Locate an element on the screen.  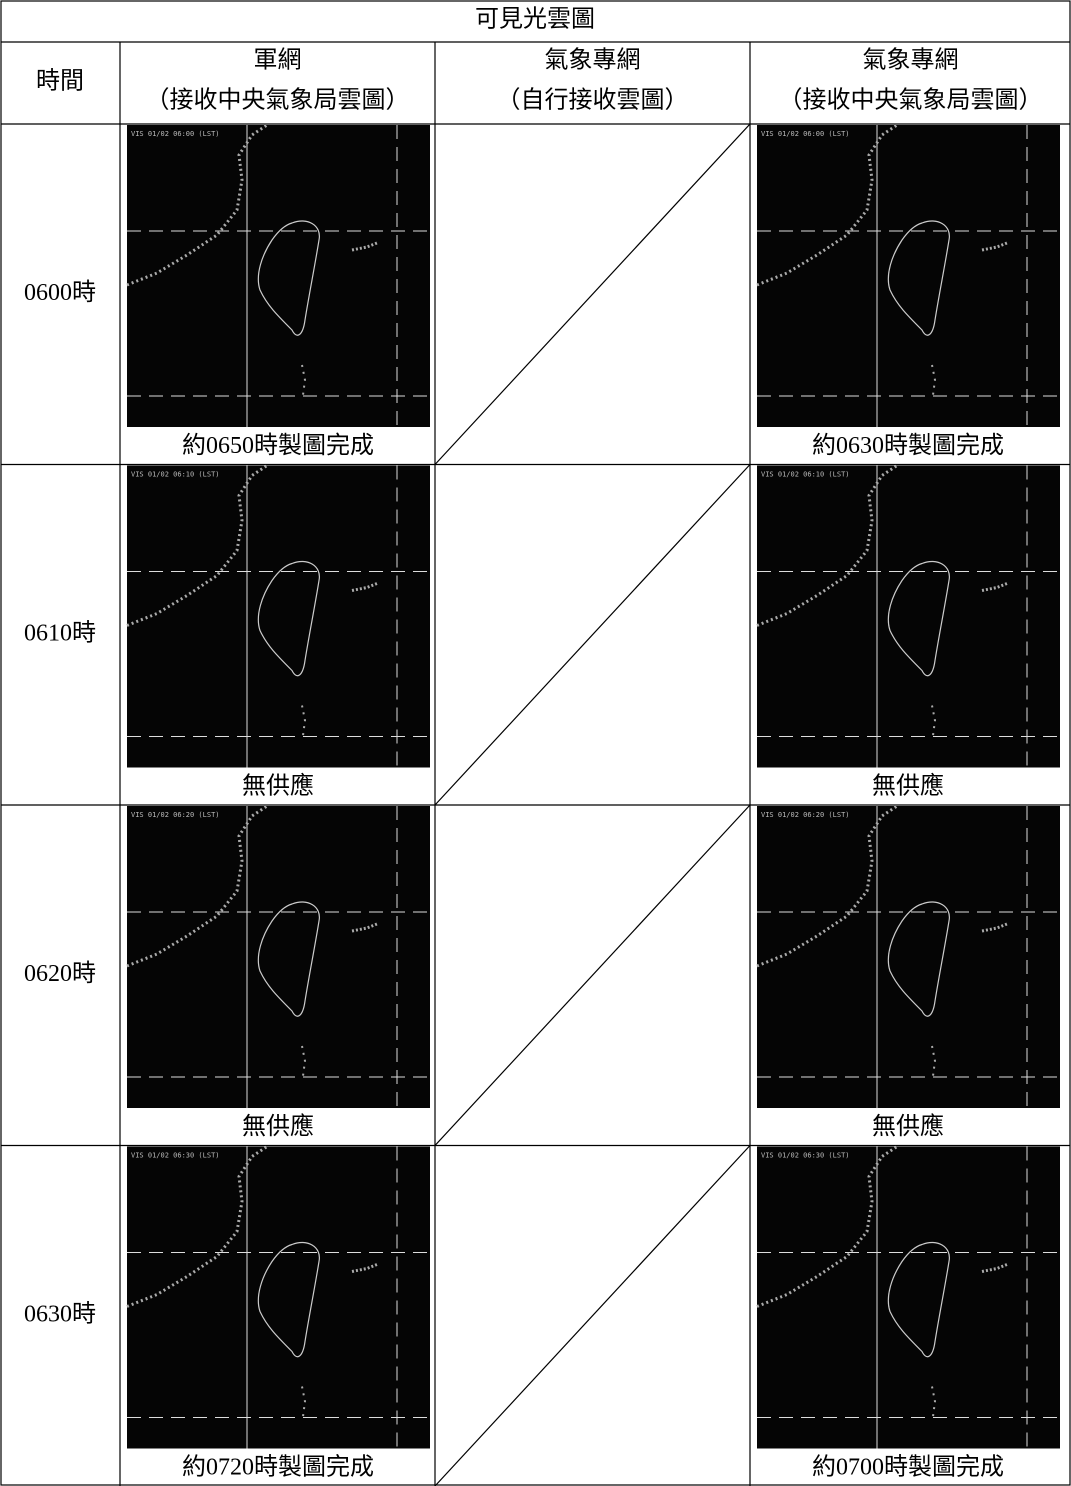
caption: 約0650時製圖完成 is located at coordinates (278, 445).